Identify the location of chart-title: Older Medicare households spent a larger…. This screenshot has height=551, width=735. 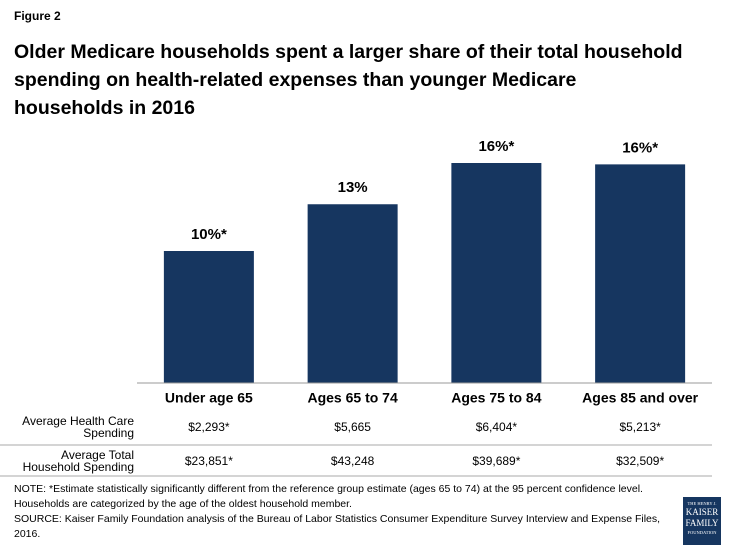
(348, 80).